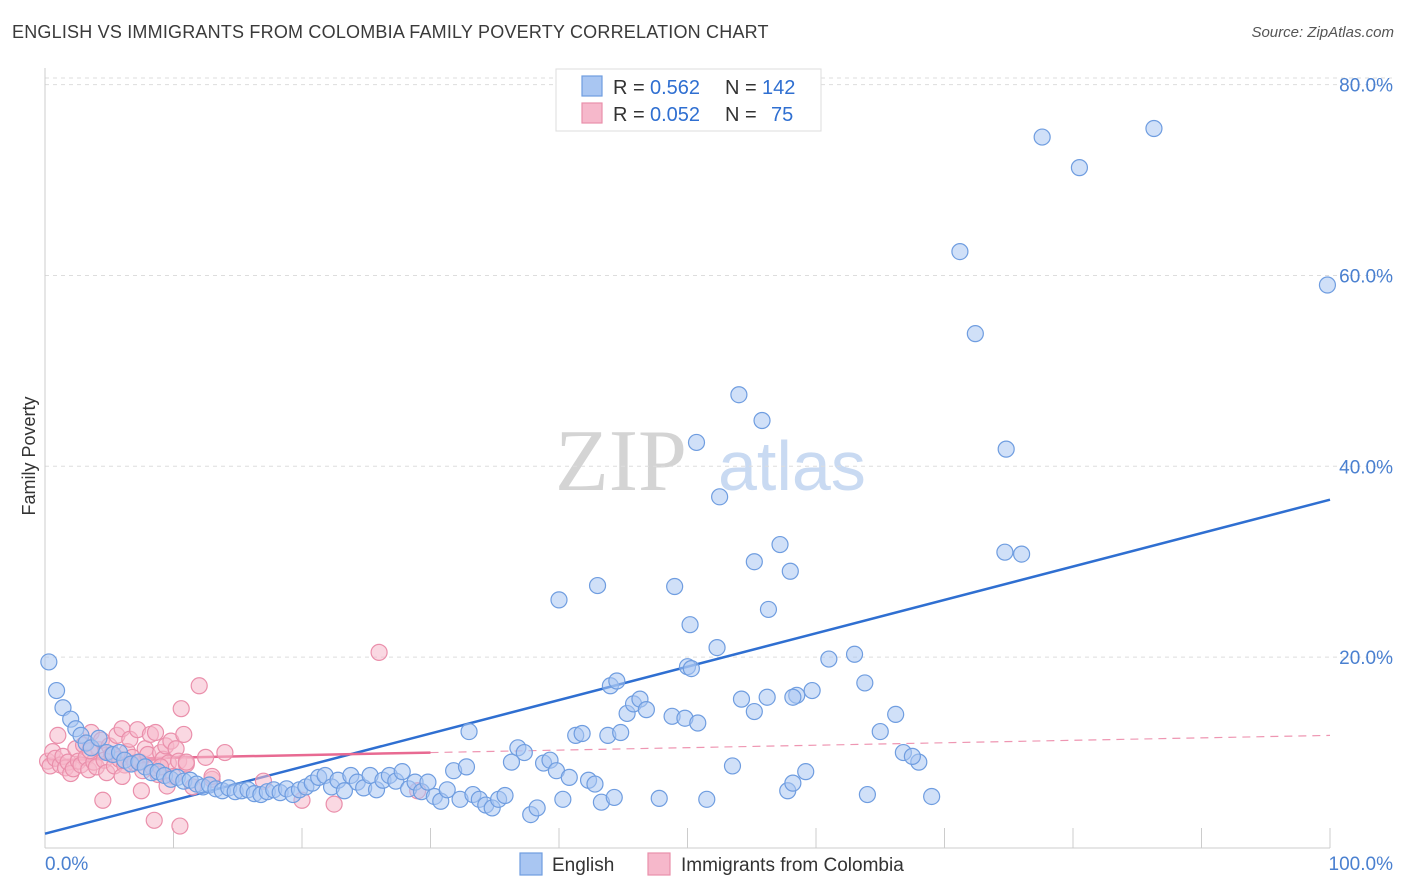 Image resolution: width=1406 pixels, height=892 pixels. What do you see at coordinates (1361, 864) in the screenshot?
I see `x-tick-label-100: 100.0%` at bounding box center [1361, 864].